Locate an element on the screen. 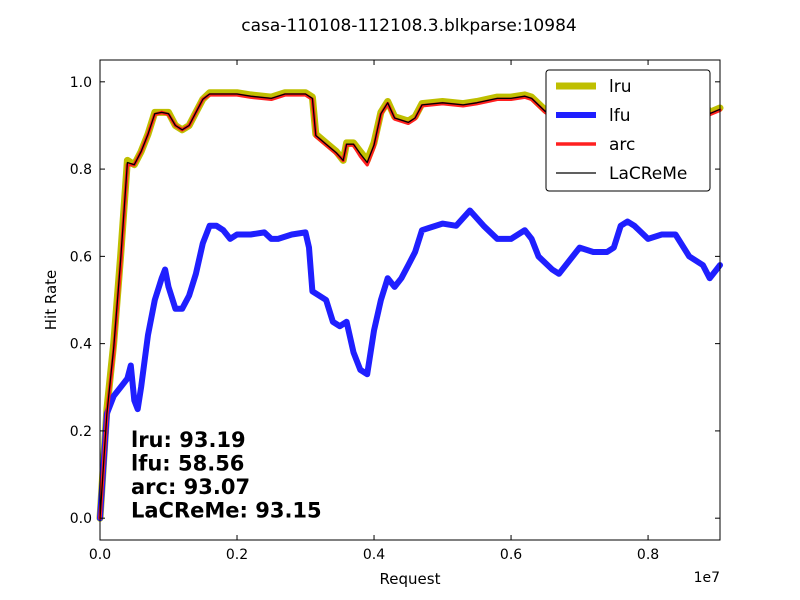  legend: lru lfu arc LaCReMe is located at coordinates (628, 130).